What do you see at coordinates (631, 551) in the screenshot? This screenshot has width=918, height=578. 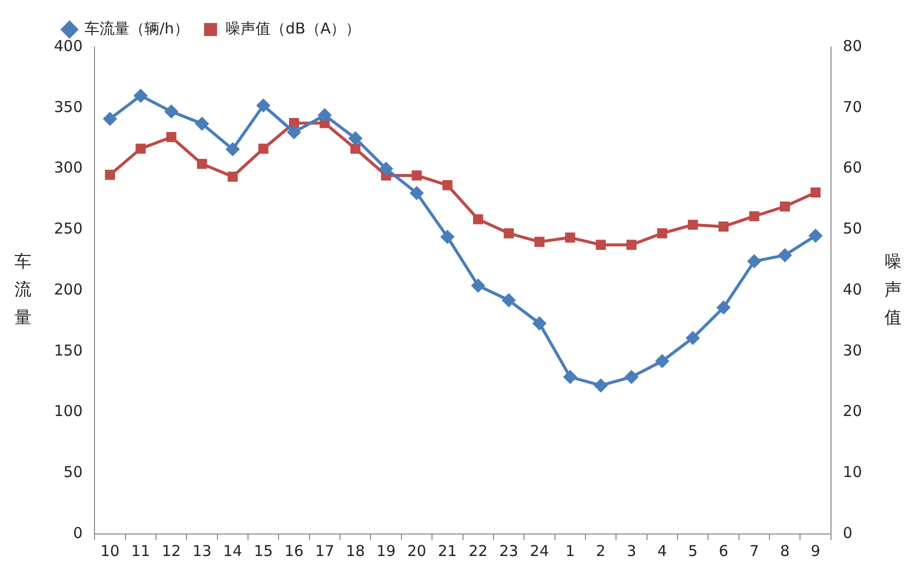 I see `x-tick-label: 3` at bounding box center [631, 551].